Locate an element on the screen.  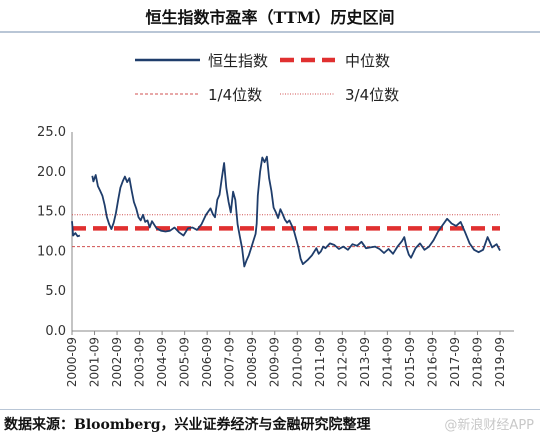
legend: 恒生指数 中位数 1/4位数 3/4位数 is located at coordinates (267, 78).